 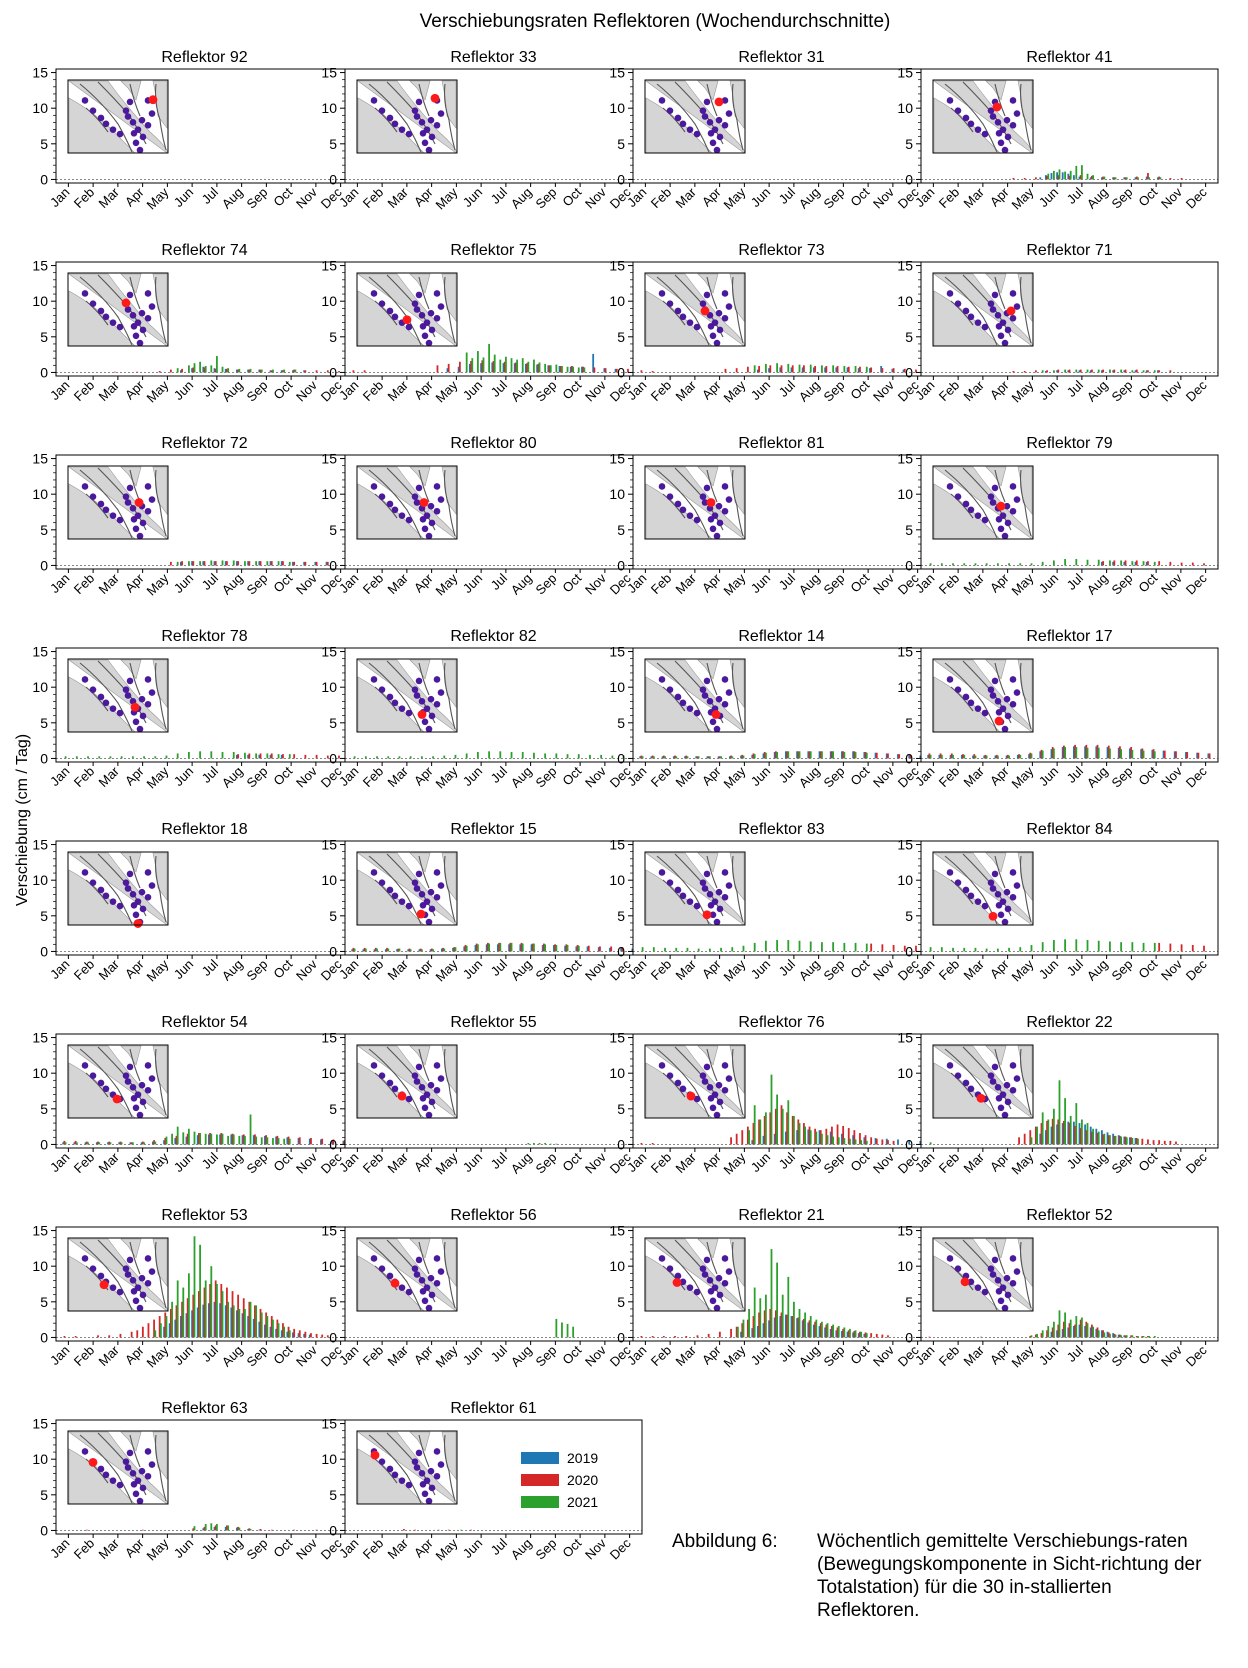 I want to click on x-tick-label: Feb, so click(x=84, y=198).